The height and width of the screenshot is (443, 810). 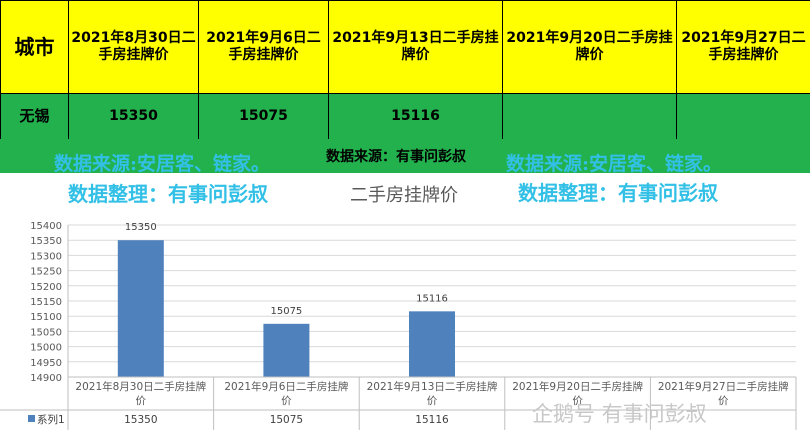 I want to click on row-value: 15350, so click(x=133, y=116).